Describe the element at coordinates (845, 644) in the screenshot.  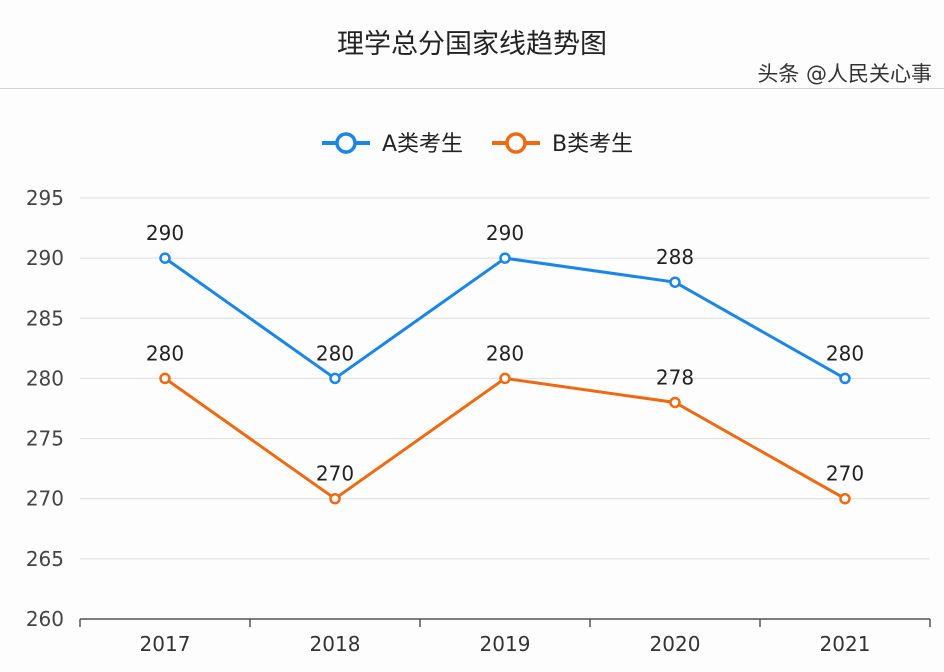
I see `x-tick-label: 2021` at that location.